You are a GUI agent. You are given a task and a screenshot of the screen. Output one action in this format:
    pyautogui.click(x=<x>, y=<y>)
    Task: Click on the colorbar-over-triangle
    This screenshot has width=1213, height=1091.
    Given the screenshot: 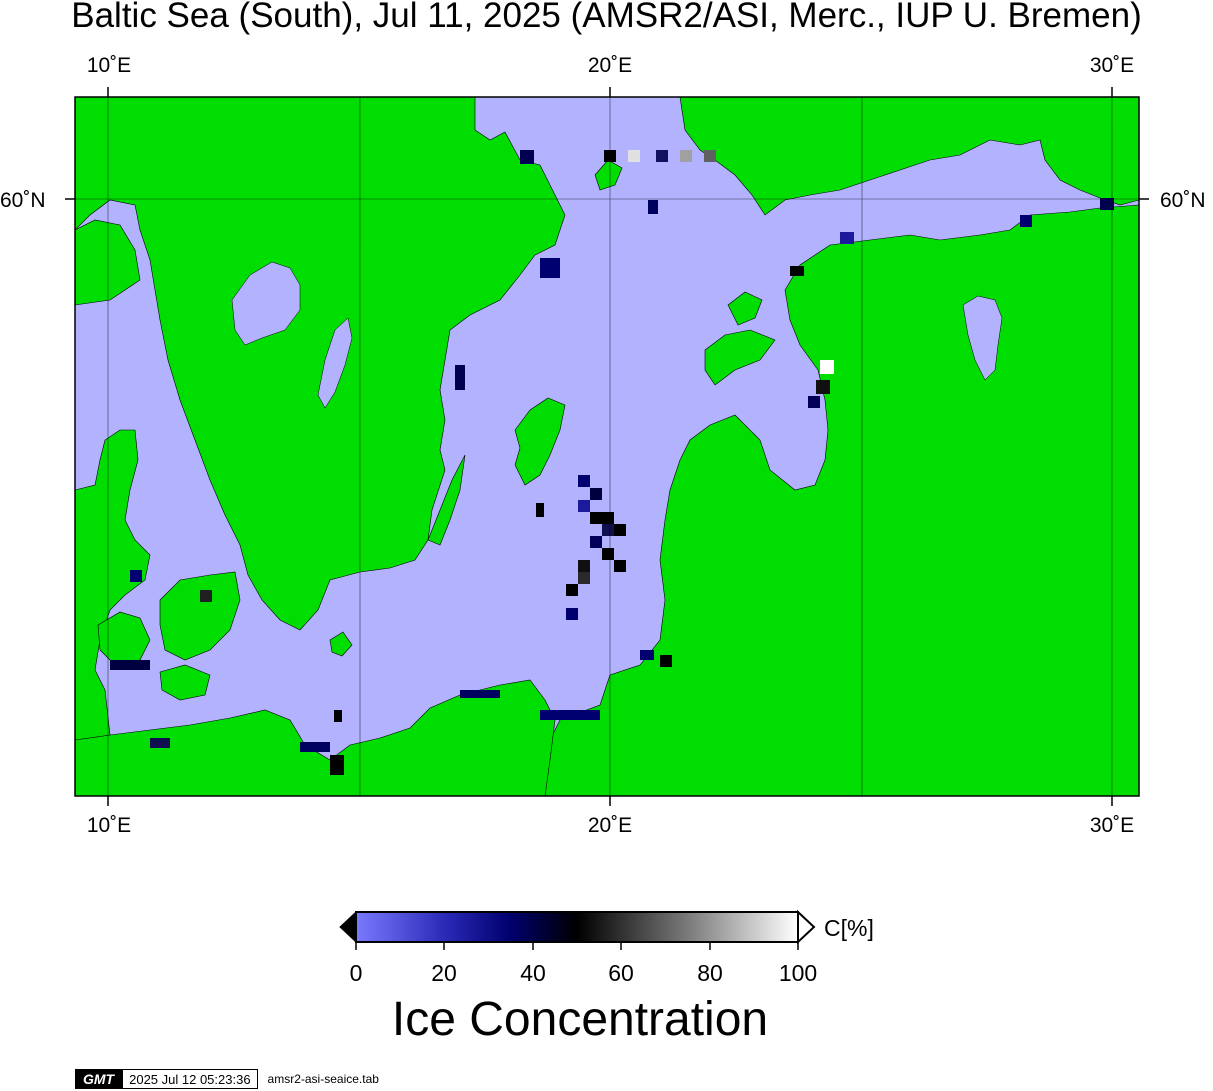 What is the action you would take?
    pyautogui.click(x=806, y=927)
    